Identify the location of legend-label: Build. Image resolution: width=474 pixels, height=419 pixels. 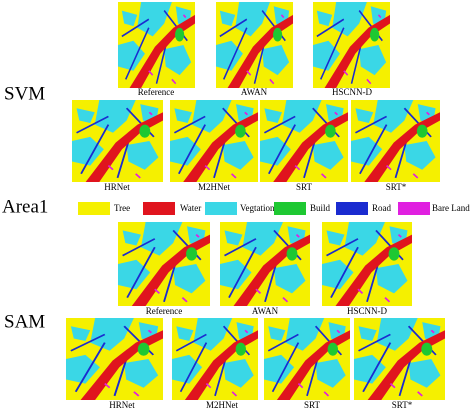
(320, 208).